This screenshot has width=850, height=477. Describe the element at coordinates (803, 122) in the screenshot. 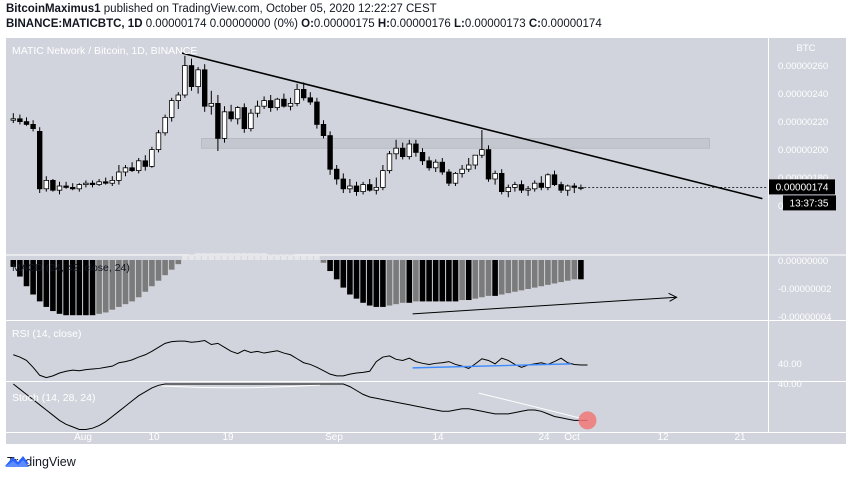

I see `price-tick-label: 0.00000220` at that location.